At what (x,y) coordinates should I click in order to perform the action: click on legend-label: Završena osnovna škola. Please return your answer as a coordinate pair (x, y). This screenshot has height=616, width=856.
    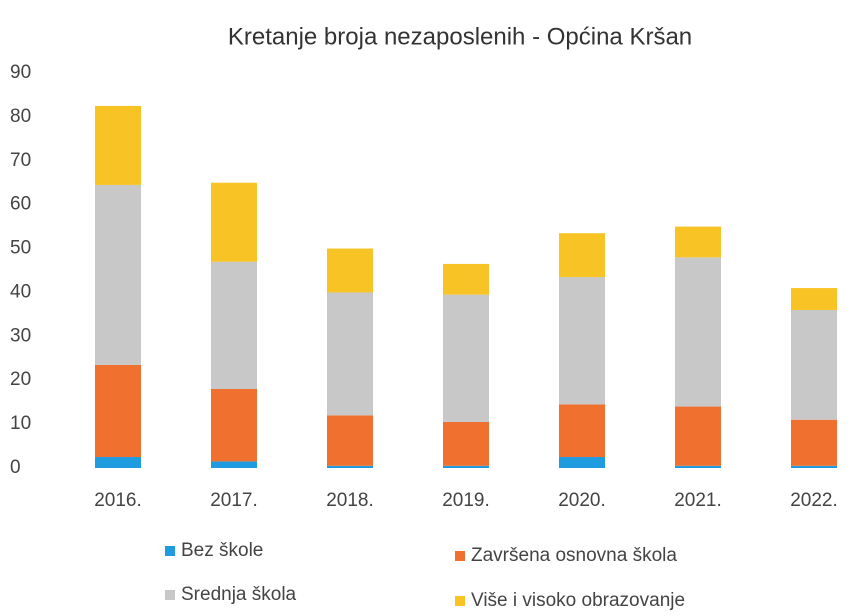
    Looking at the image, I should click on (574, 555).